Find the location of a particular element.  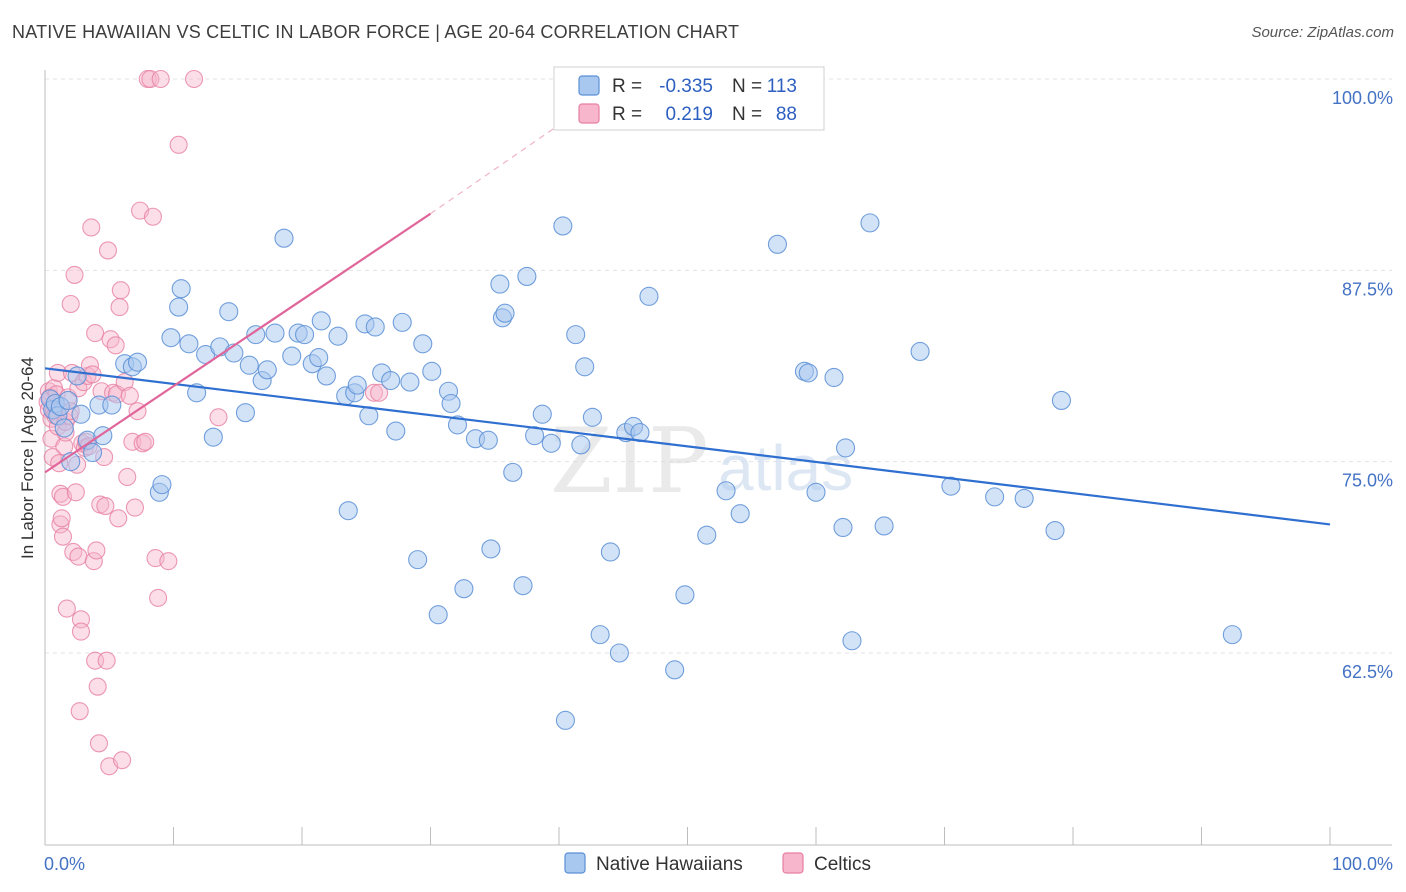

legend-n-label-2: N = is located at coordinates (747, 114).